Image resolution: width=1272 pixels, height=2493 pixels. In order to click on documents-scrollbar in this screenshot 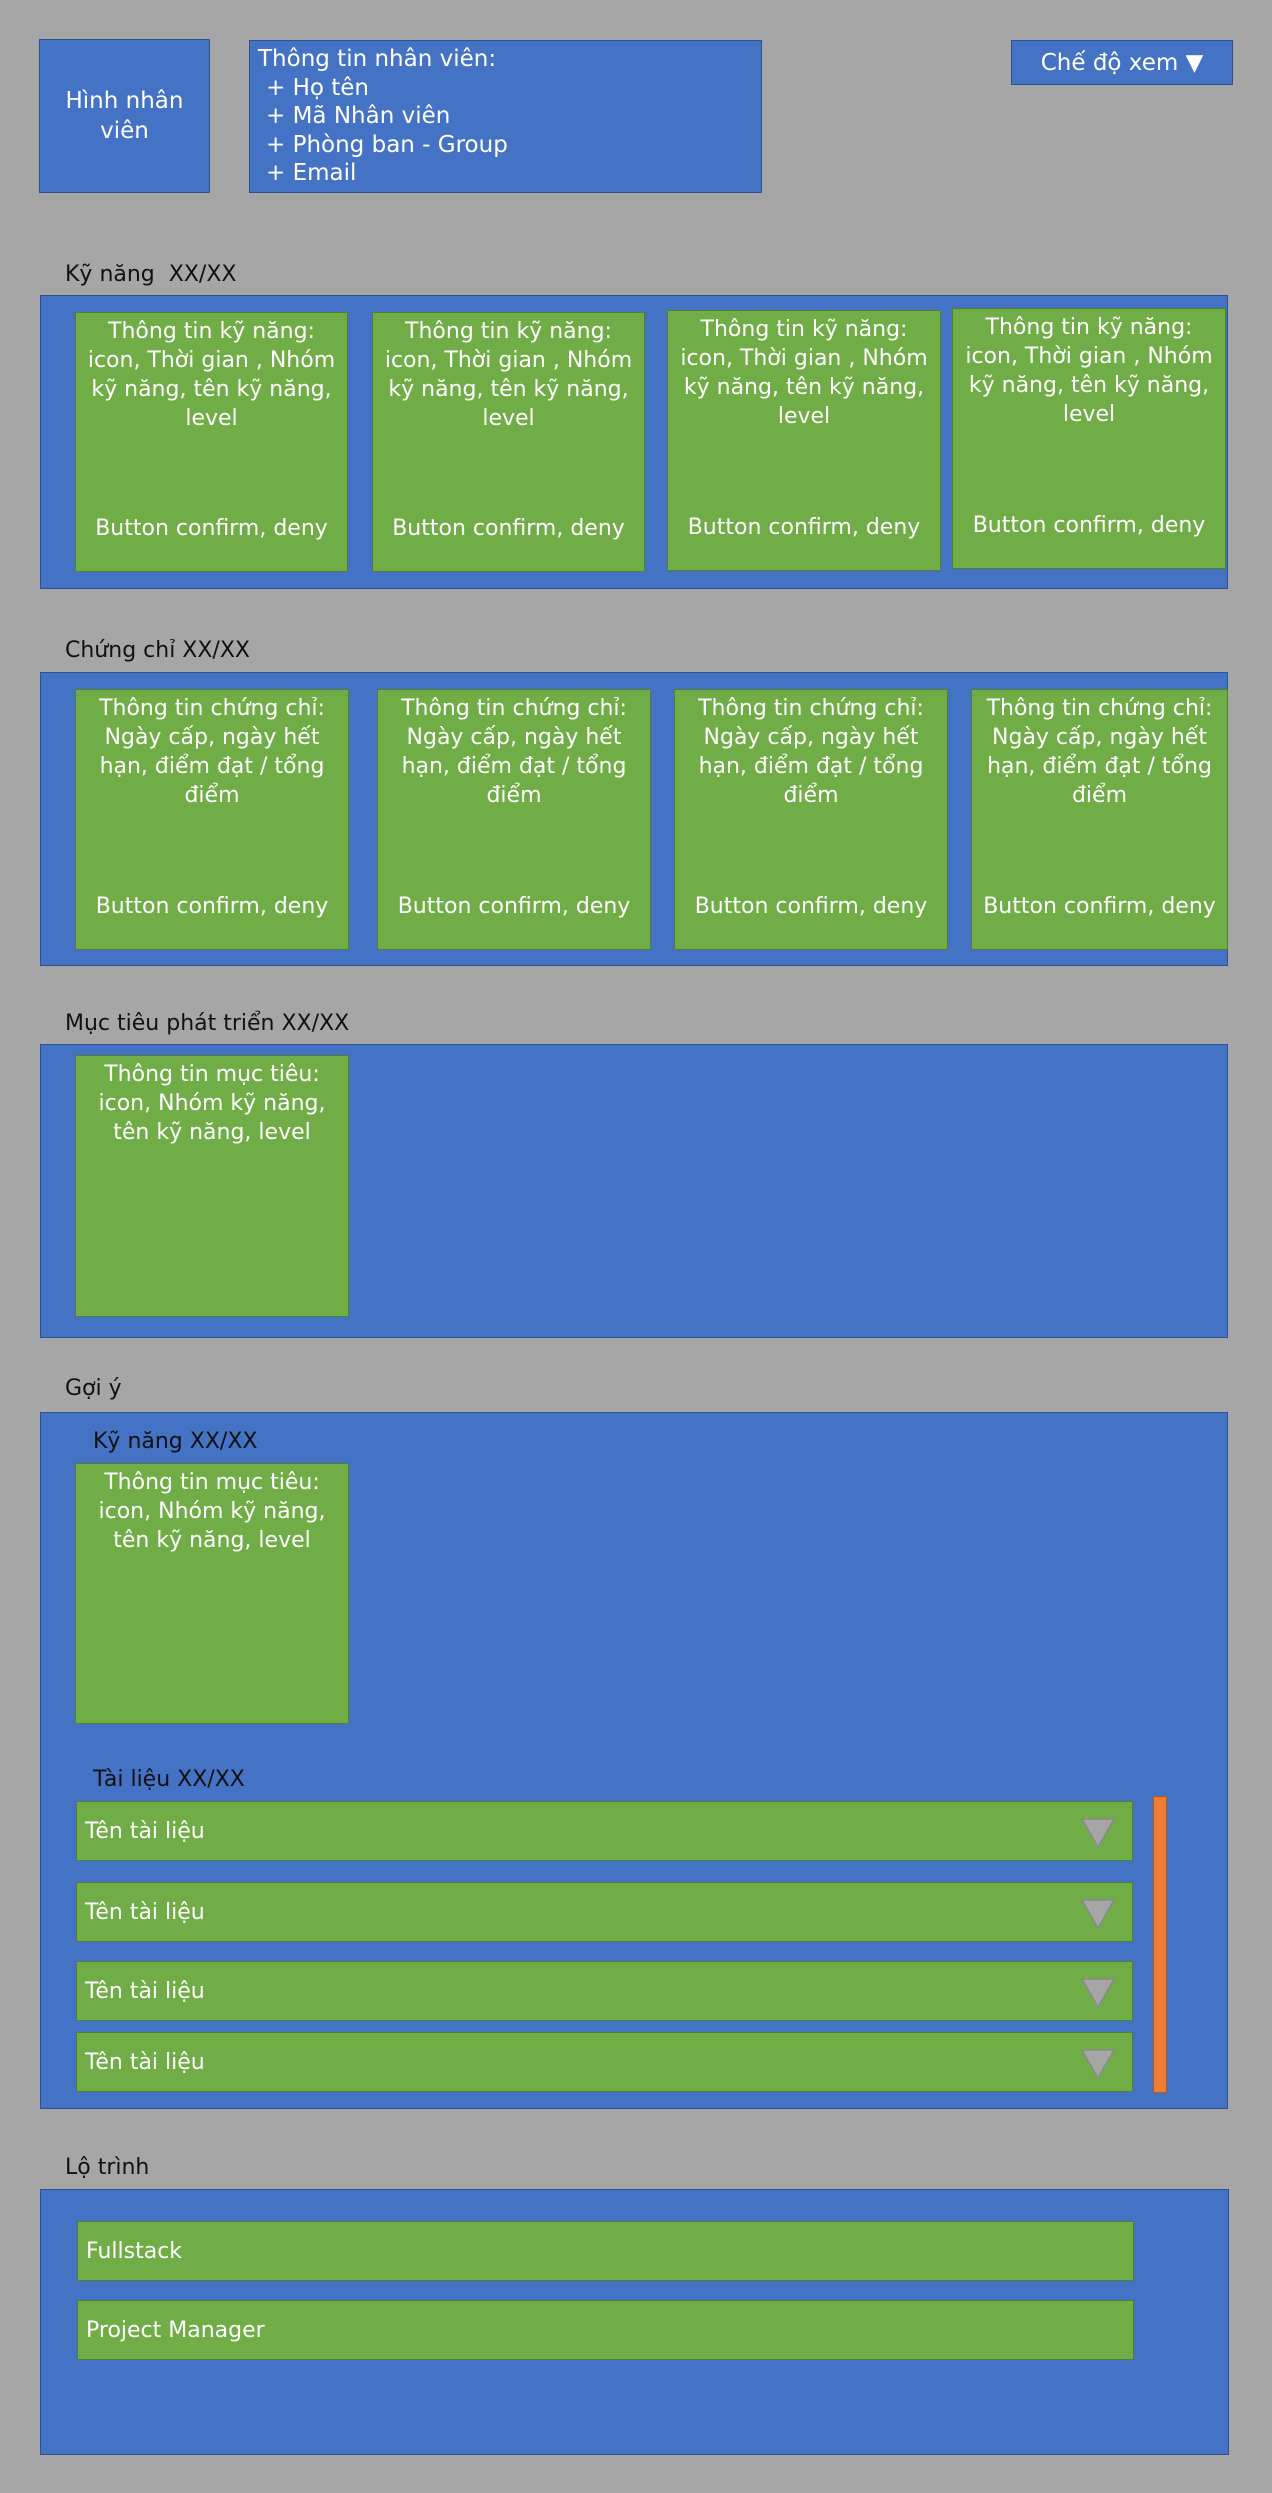, I will do `click(1160, 1944)`.